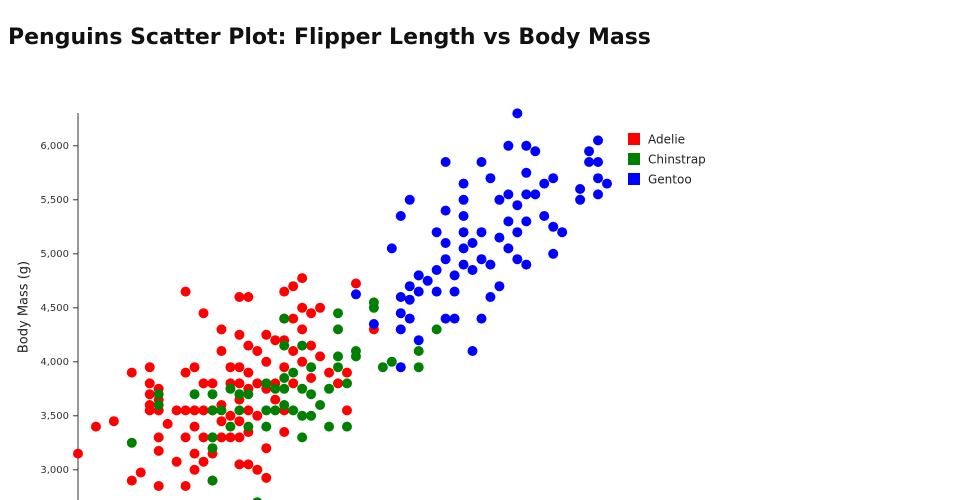  I want to click on legend-label: Chinstrap, so click(677, 160).